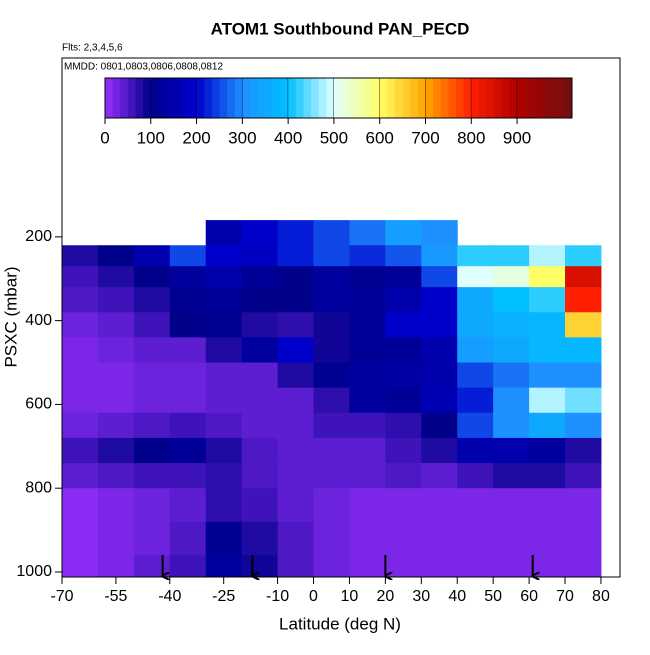 The width and height of the screenshot is (650, 655). I want to click on x-tick-label: -70, so click(61, 596).